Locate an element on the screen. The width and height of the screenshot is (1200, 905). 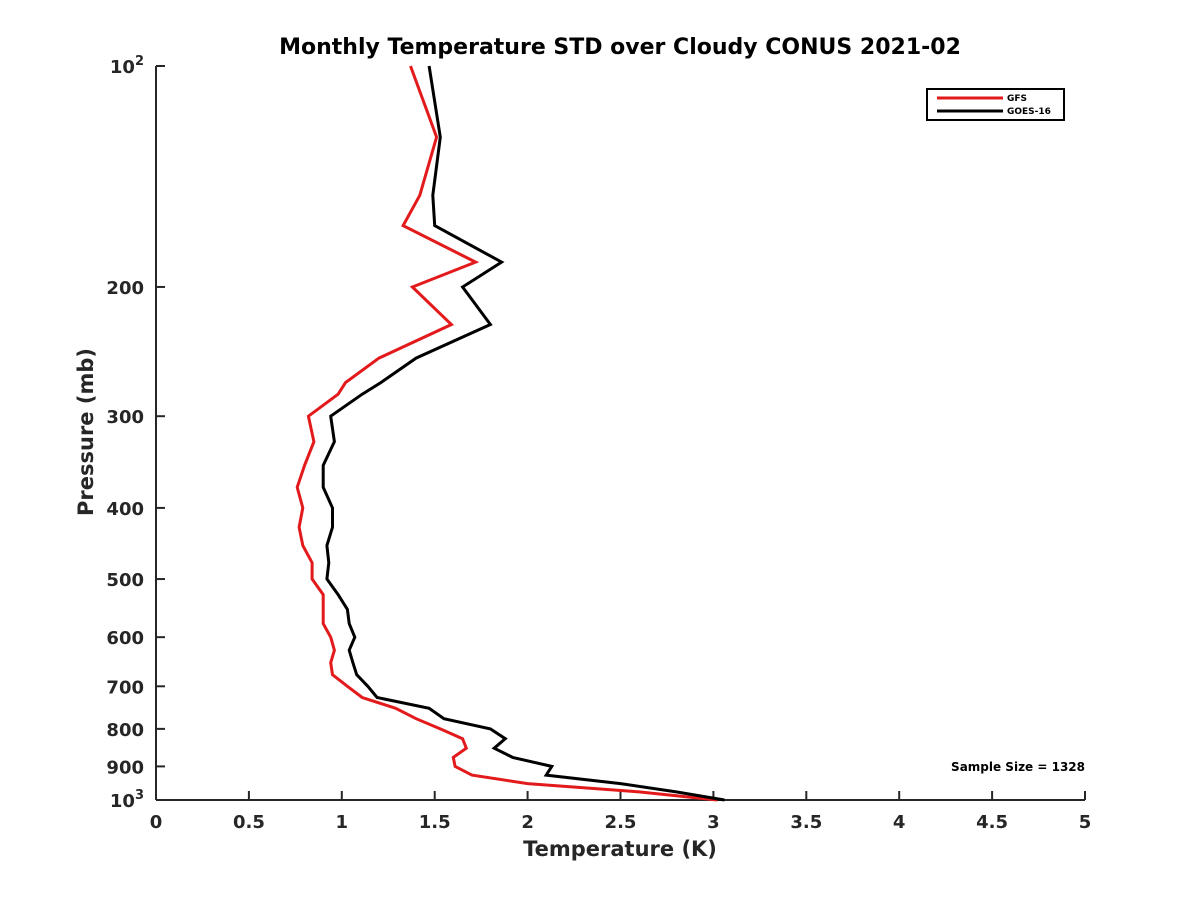
x-axis-label: Temperature (K) is located at coordinates (620, 849).